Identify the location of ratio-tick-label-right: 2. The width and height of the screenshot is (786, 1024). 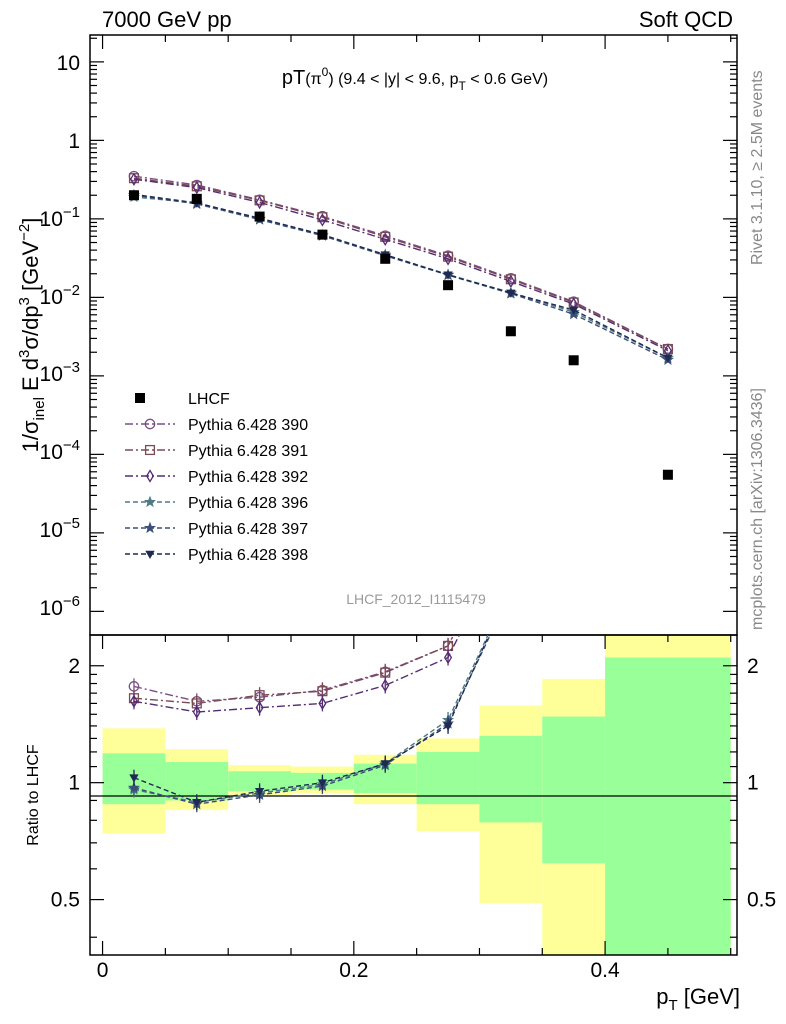
(753, 666).